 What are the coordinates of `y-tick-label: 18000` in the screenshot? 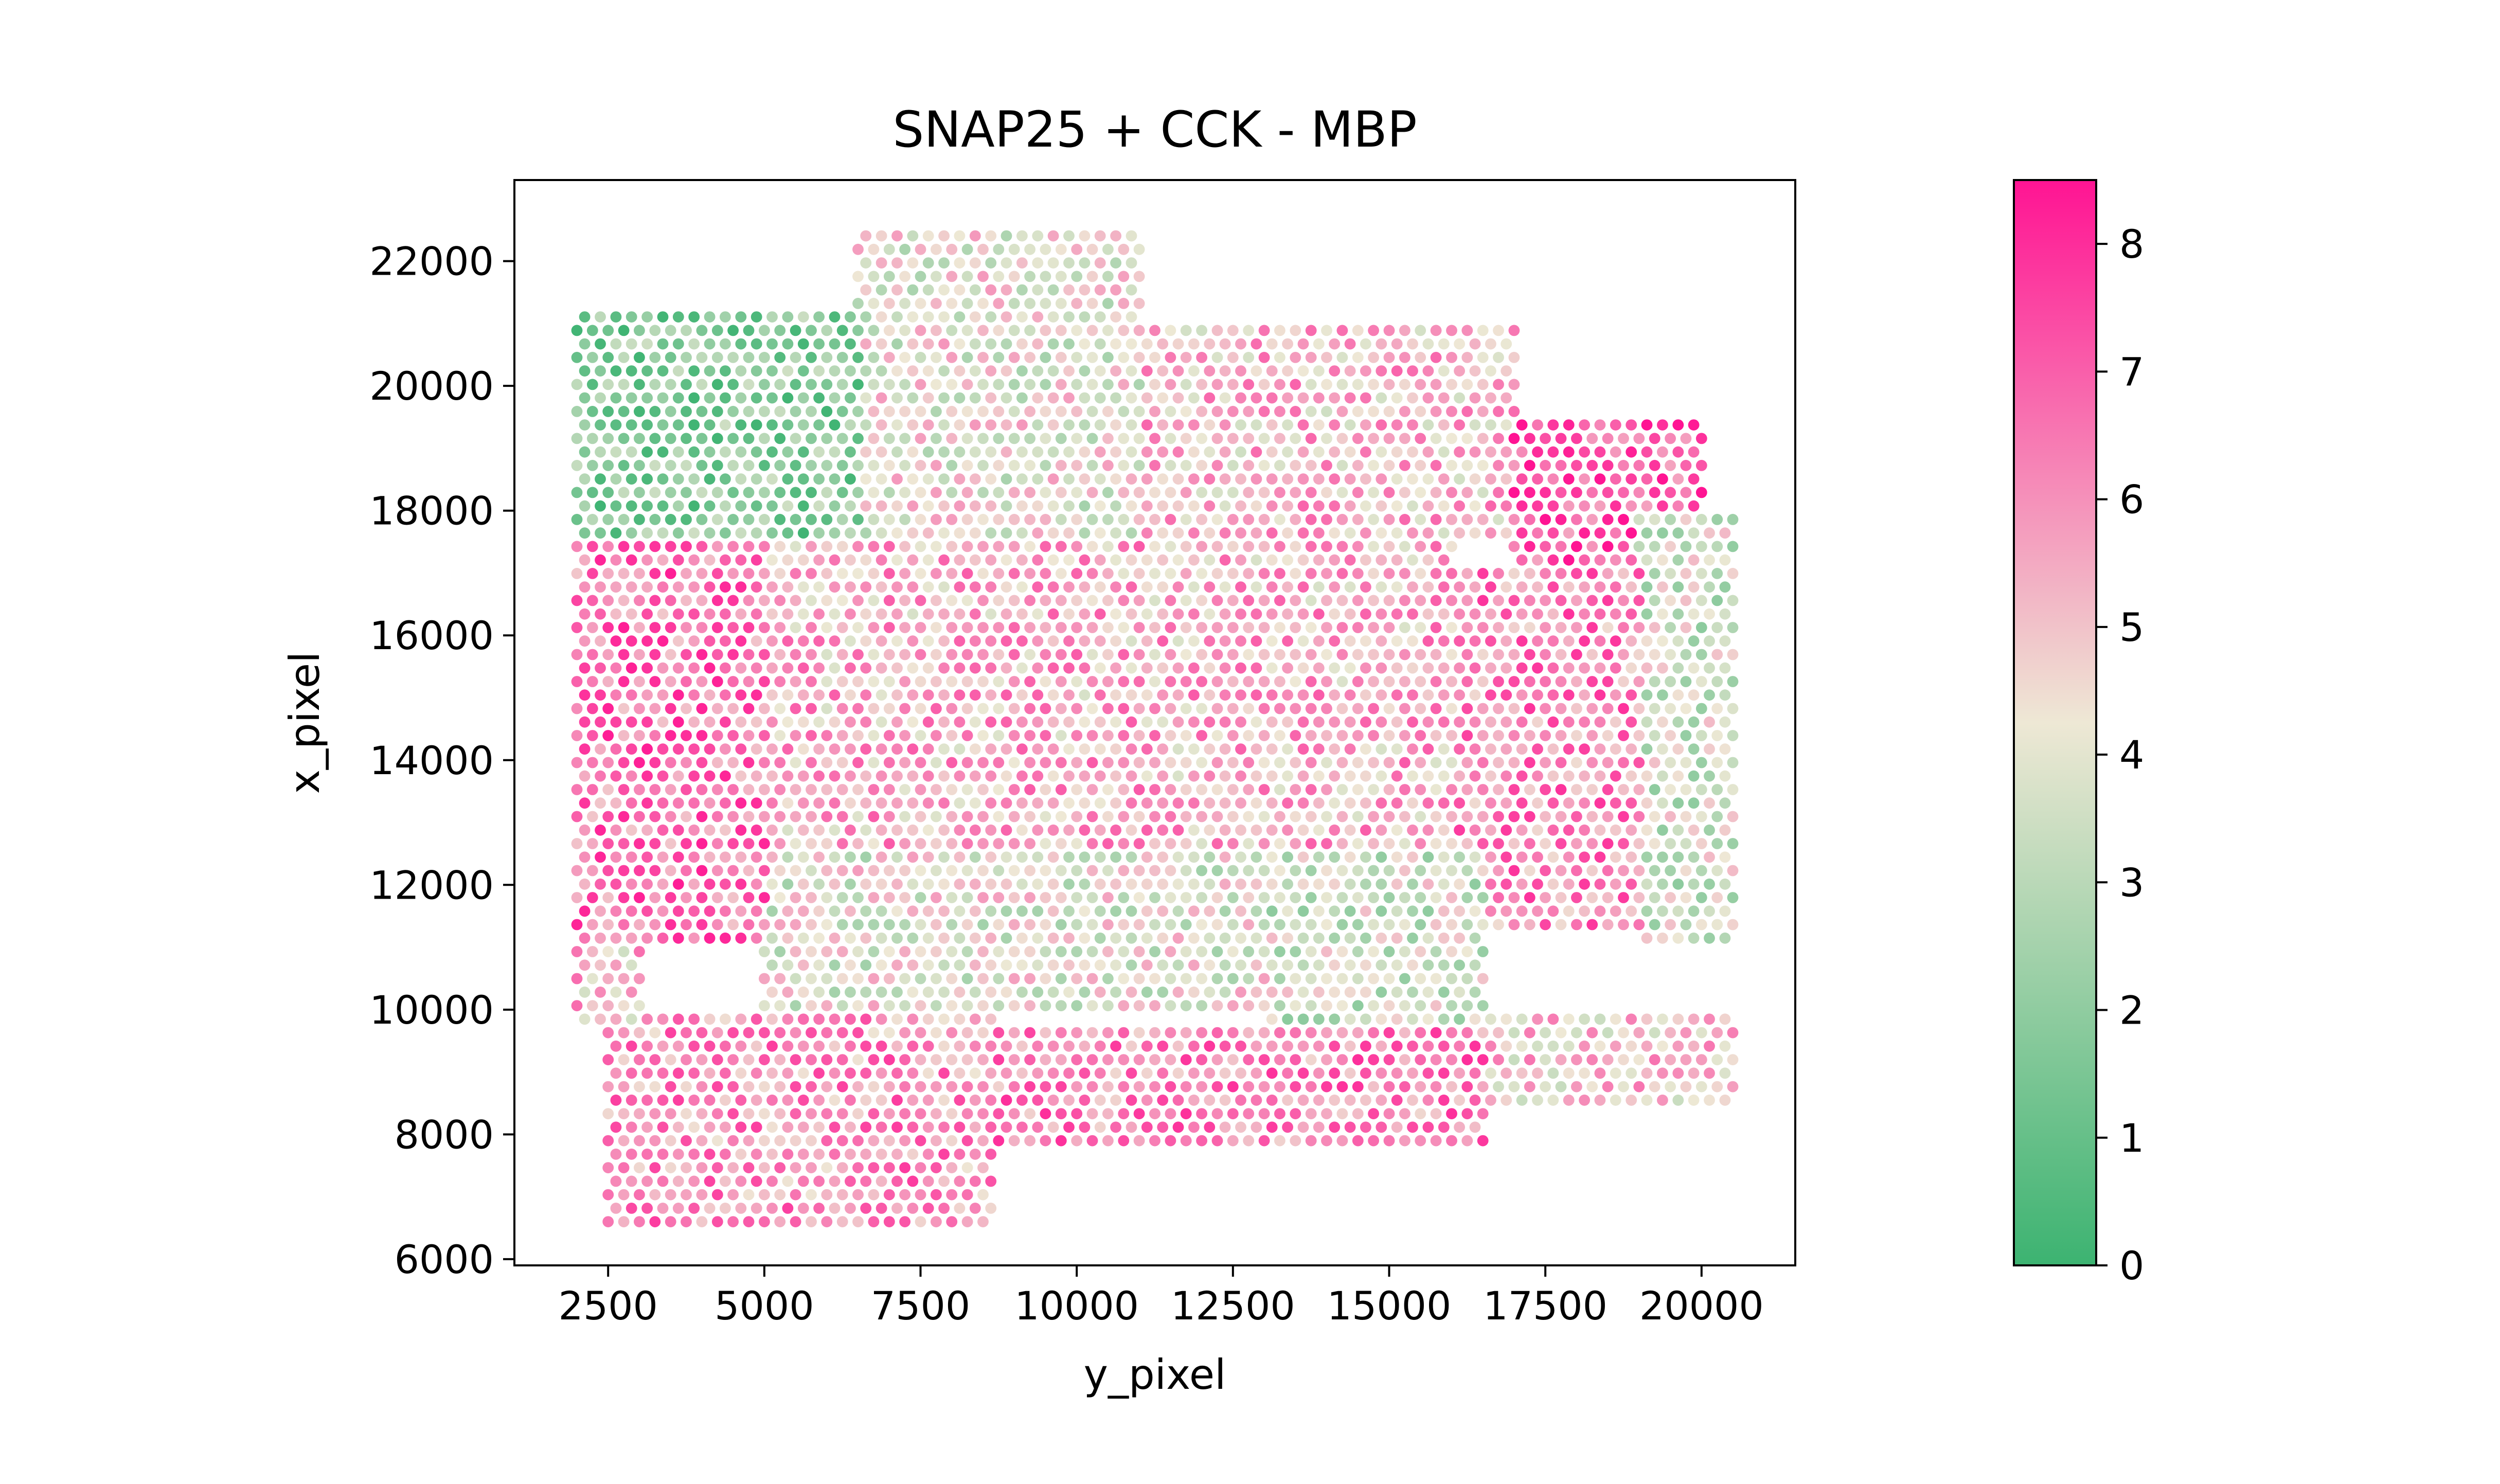 It's located at (431, 511).